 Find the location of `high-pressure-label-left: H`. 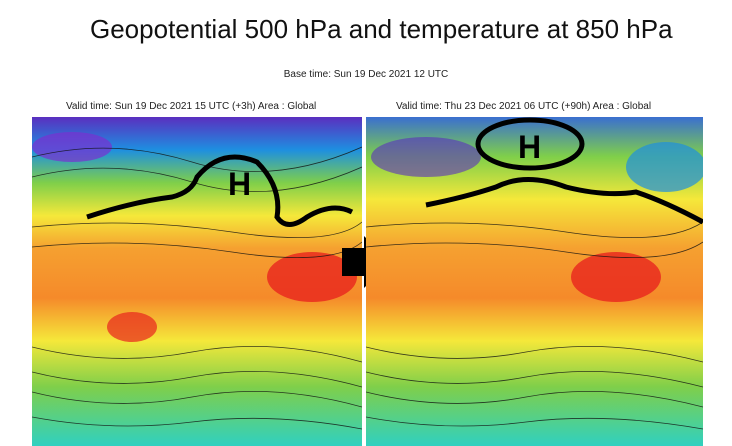

high-pressure-label-left: H is located at coordinates (239, 184).